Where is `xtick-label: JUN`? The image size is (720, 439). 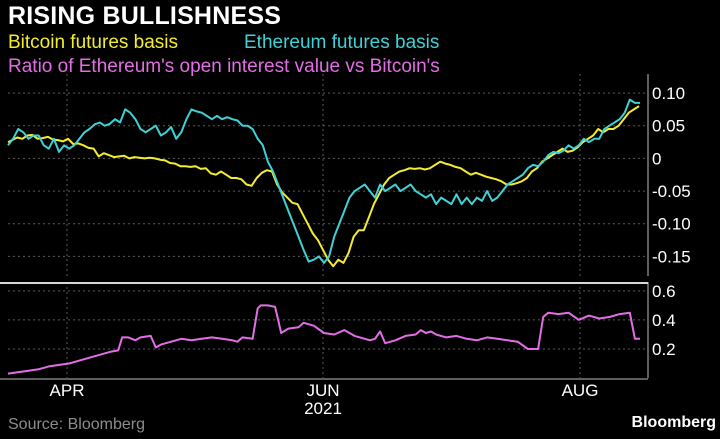
xtick-label: JUN is located at coordinates (322, 390).